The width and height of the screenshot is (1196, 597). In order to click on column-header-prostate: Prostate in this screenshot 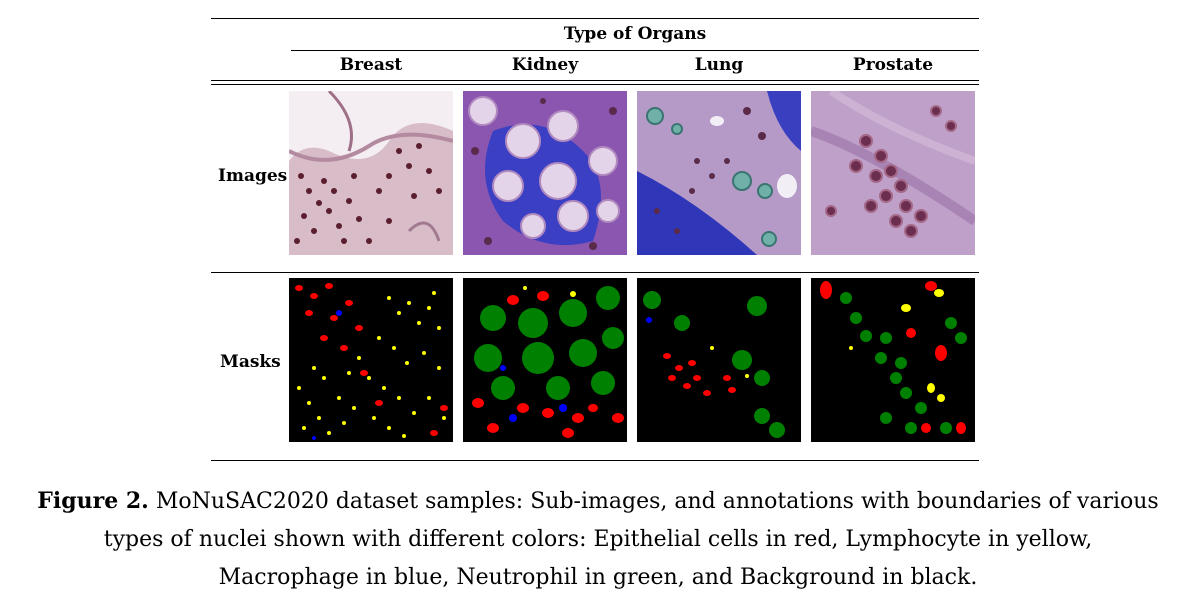, I will do `click(893, 65)`.